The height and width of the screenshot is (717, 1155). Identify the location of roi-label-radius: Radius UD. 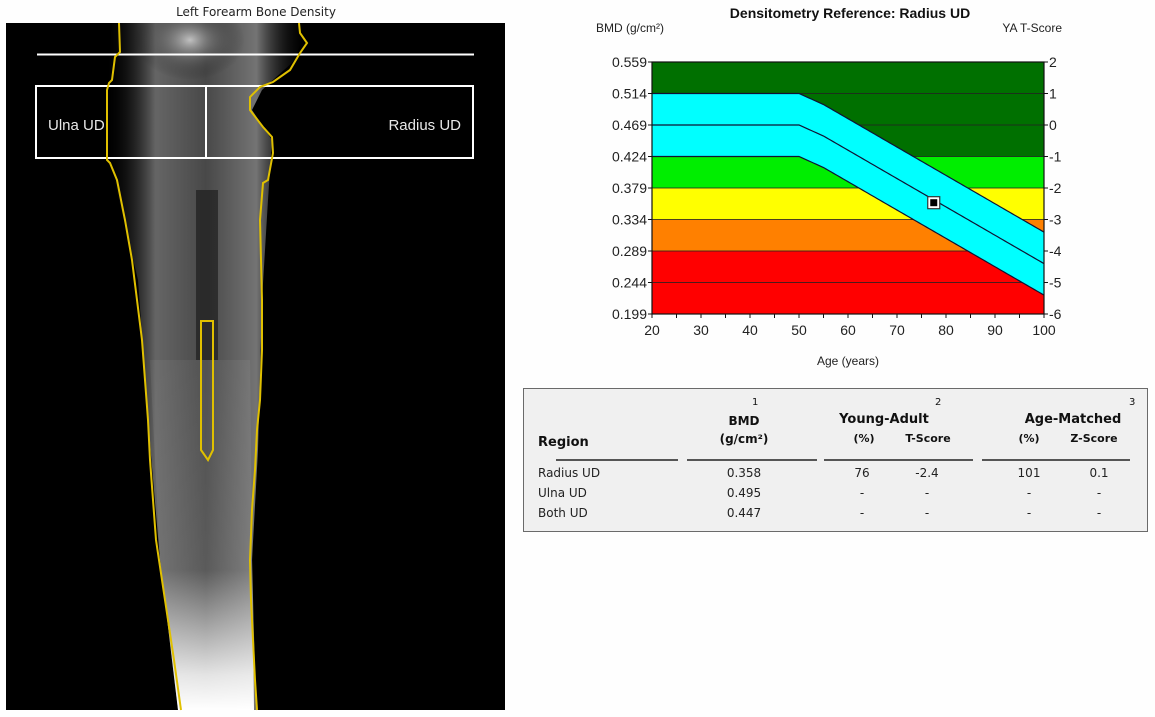
(424, 125).